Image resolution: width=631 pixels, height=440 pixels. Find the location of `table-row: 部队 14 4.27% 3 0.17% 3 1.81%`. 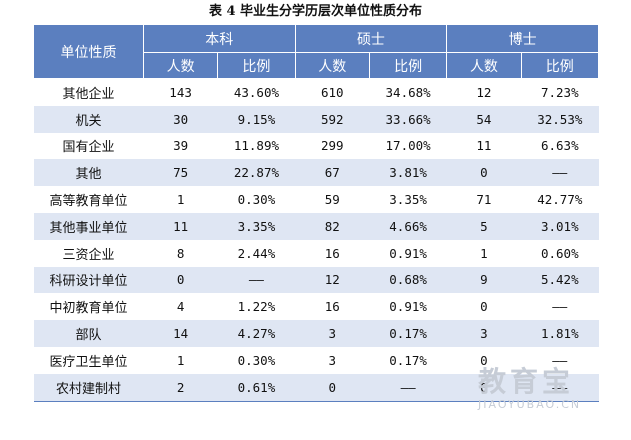

table-row: 部队 14 4.27% 3 0.17% 3 1.81% is located at coordinates (316, 333).